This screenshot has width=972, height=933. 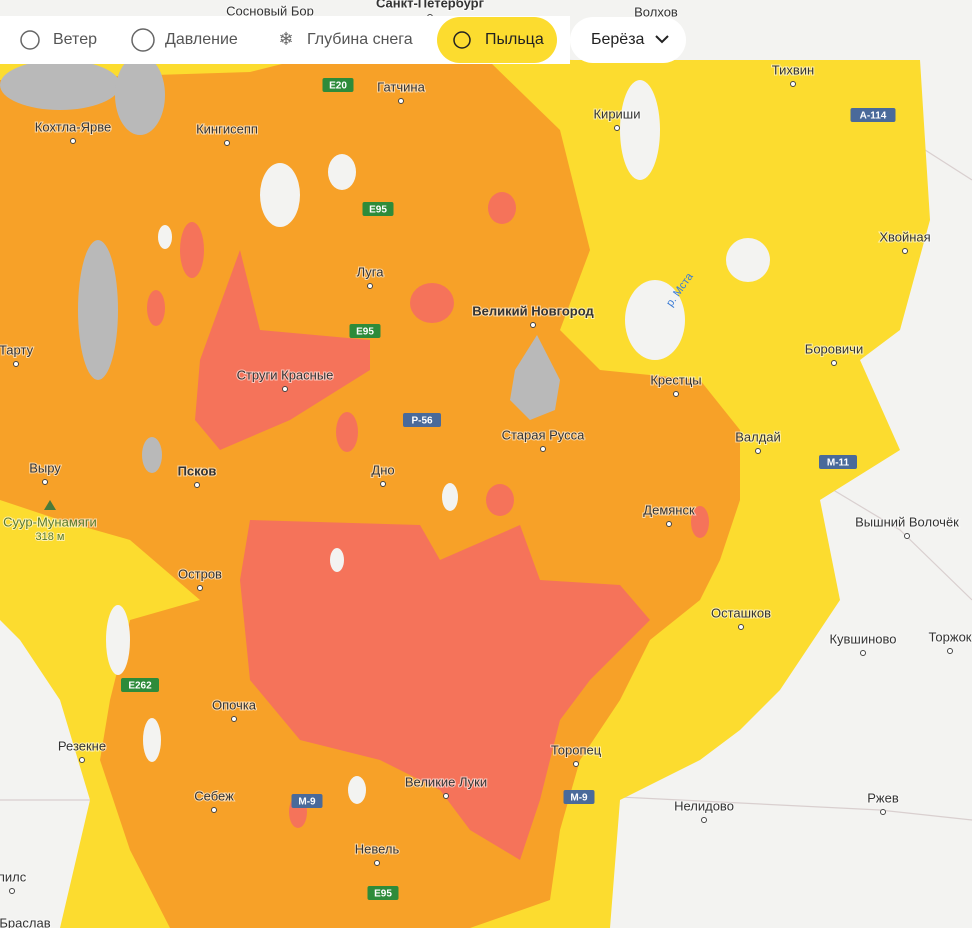 I want to click on layer-button: Ветер, so click(x=75, y=39).